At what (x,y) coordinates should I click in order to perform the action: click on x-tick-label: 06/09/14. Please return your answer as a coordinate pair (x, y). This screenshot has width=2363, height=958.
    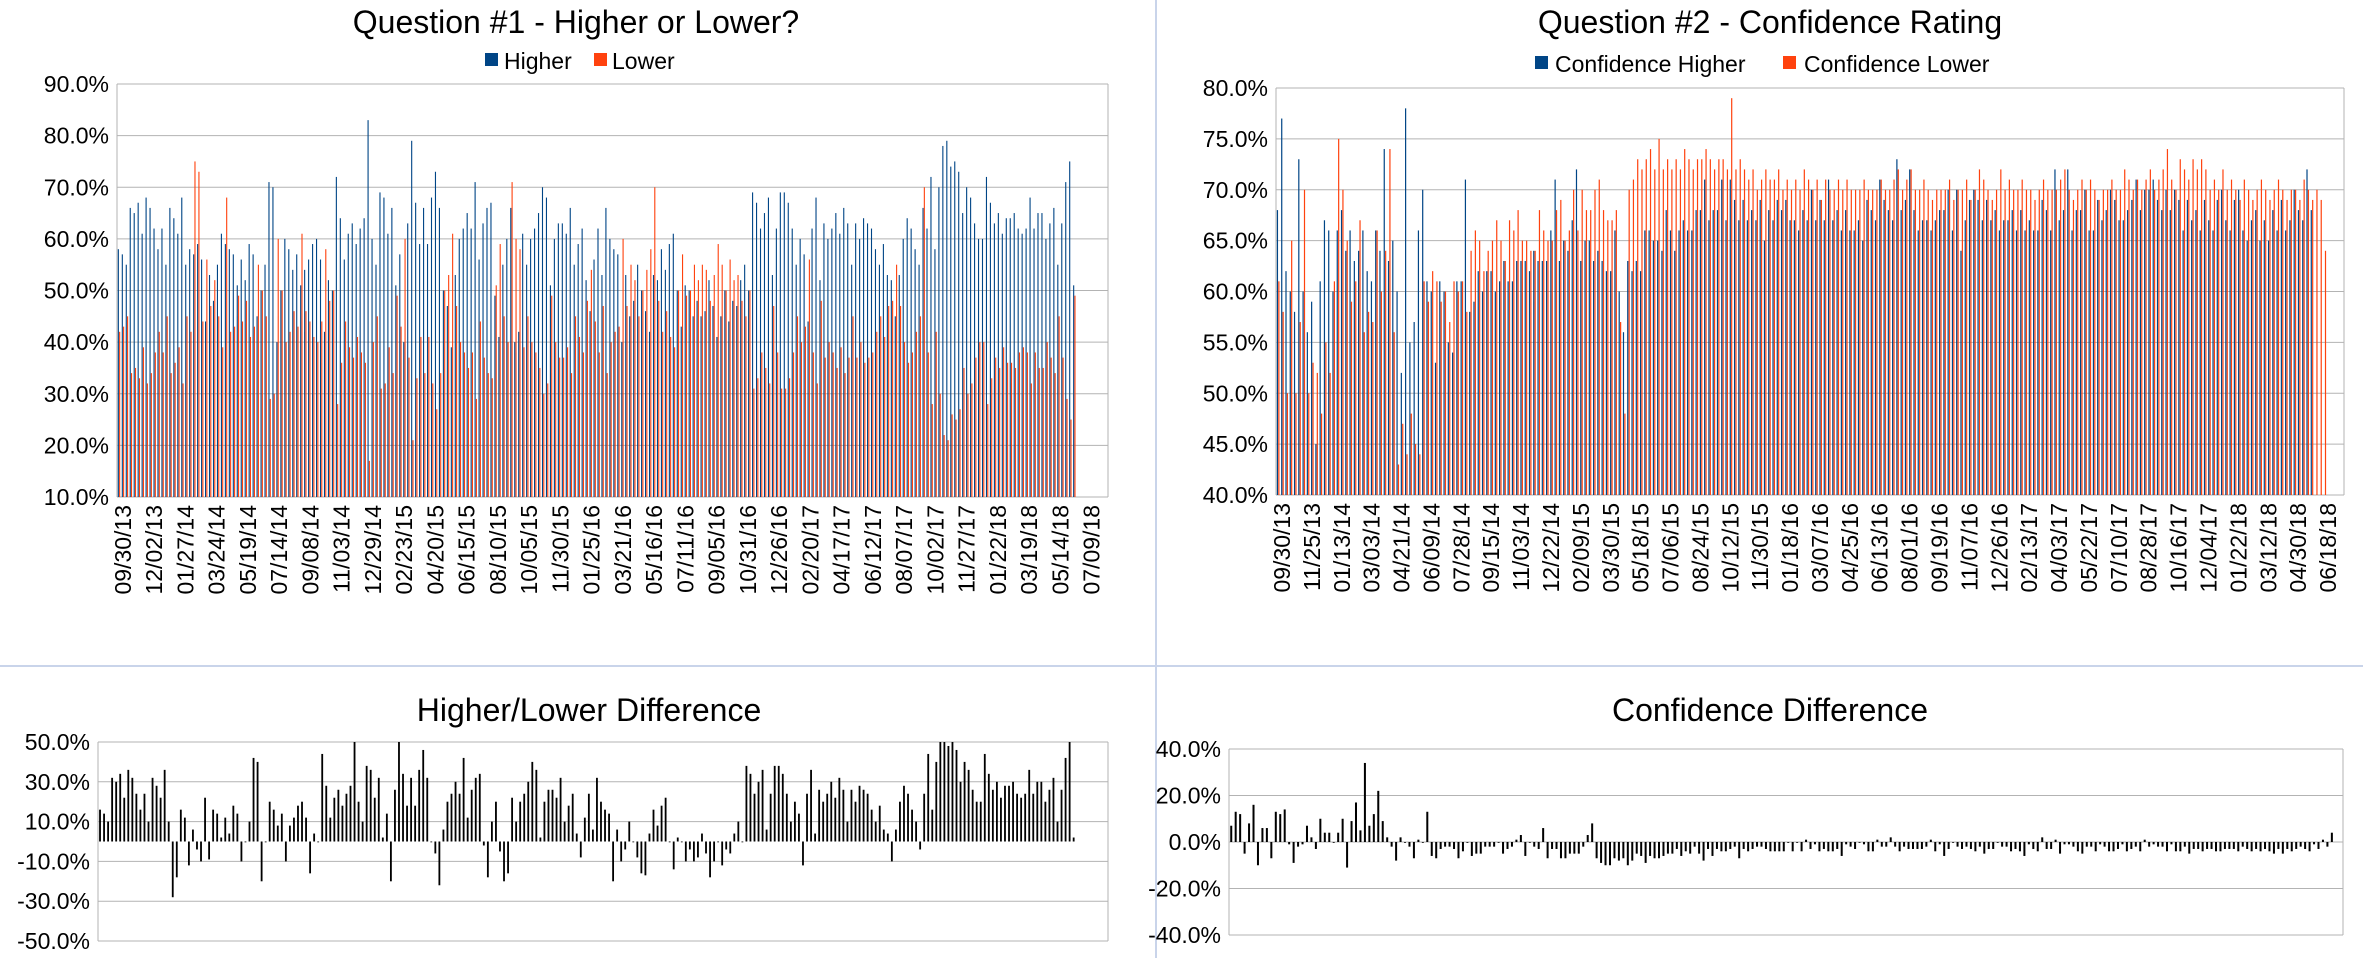
    Looking at the image, I should click on (1431, 548).